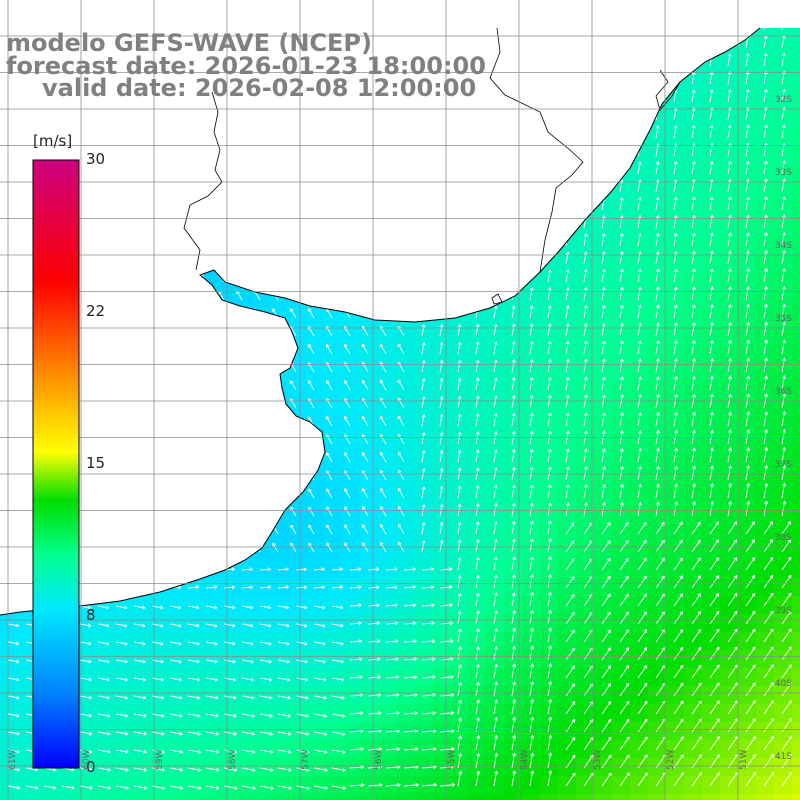 The width and height of the screenshot is (800, 800). I want to click on lon-label-60w: 60W, so click(87, 759).